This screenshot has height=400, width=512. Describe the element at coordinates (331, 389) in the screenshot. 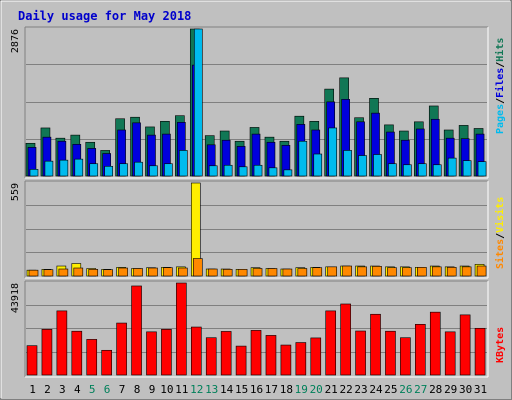

I see `x-label-day-21: 21` at that location.